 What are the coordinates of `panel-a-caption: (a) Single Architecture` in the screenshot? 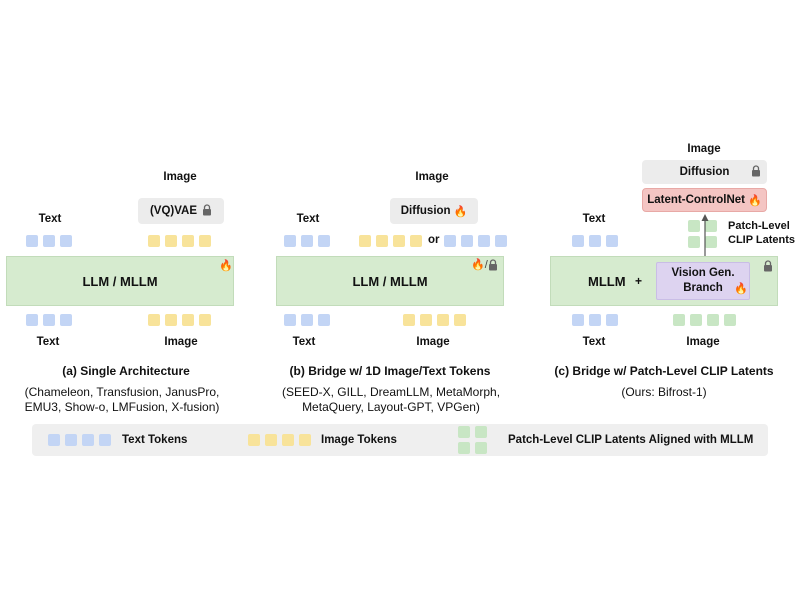 It's located at (126, 371).